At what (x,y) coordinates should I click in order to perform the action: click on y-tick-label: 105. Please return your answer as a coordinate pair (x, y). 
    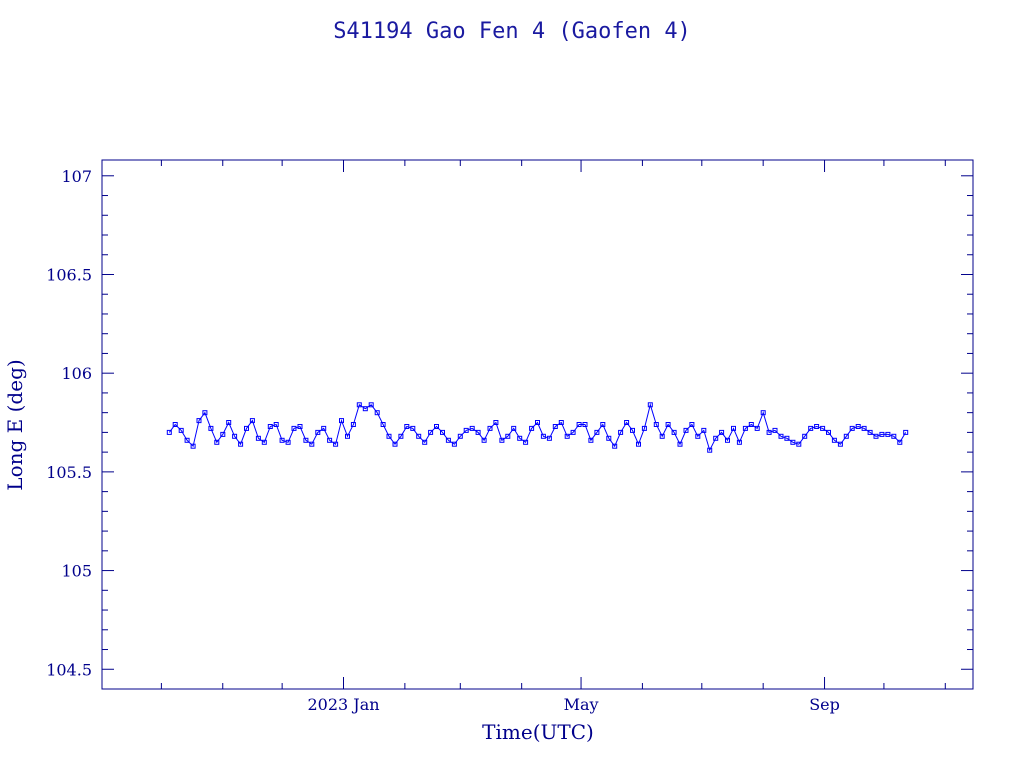
    Looking at the image, I should click on (76, 571).